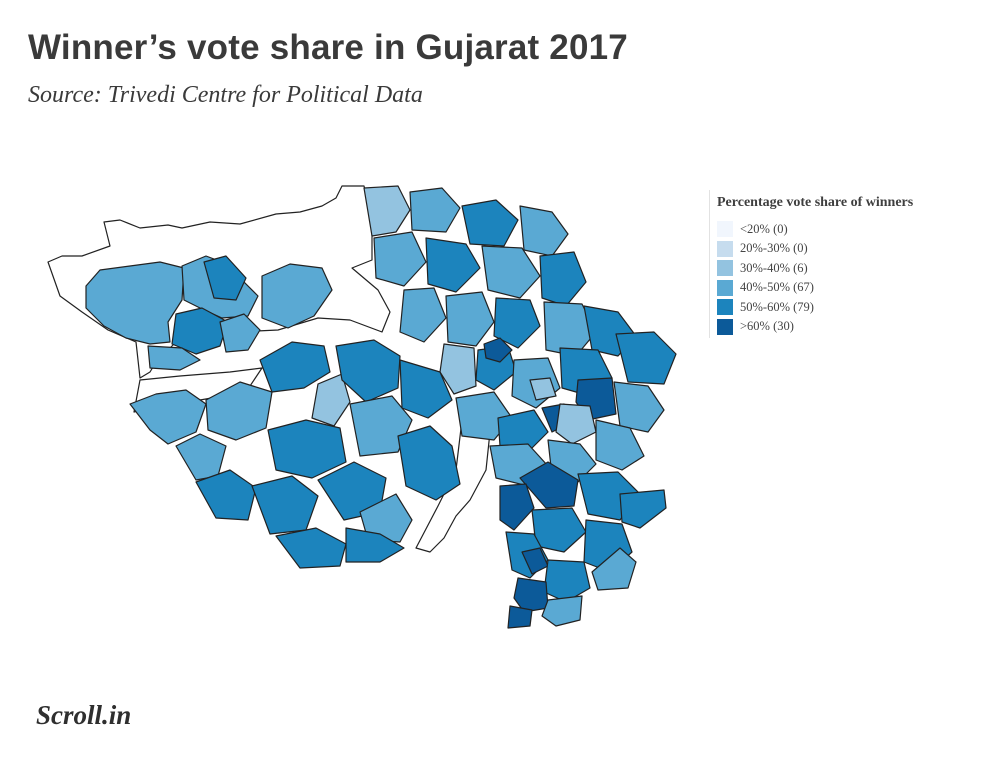 The height and width of the screenshot is (782, 1001). I want to click on north-khedbrahma, so click(563, 279).